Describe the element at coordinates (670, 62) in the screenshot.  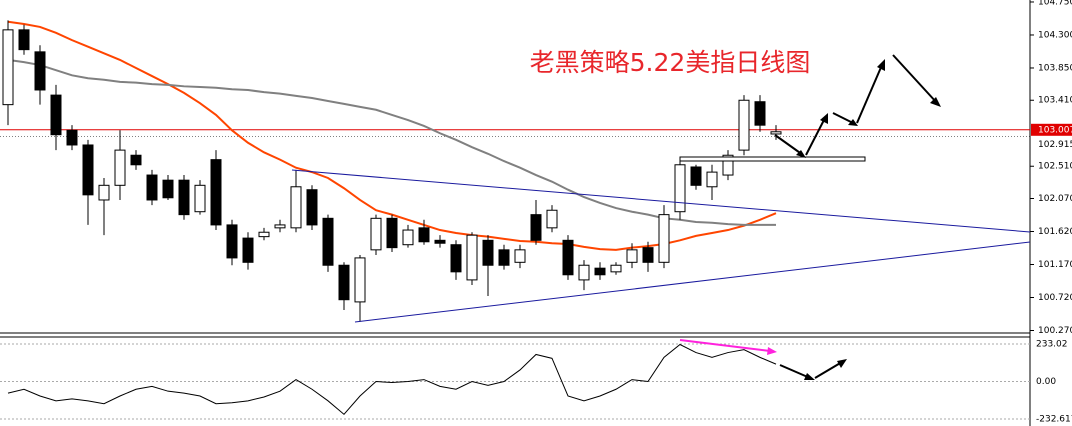
I see `chart-title: 老黑策略5.22美指日线图` at that location.